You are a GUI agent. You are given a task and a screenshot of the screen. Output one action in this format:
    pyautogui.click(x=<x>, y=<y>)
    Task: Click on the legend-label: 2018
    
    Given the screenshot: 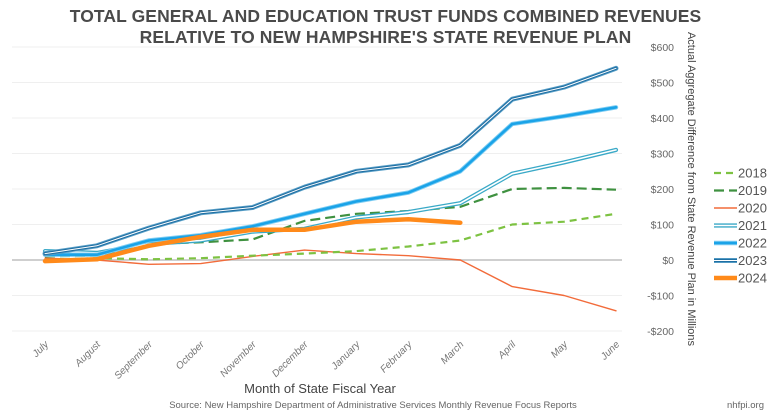 What is the action you would take?
    pyautogui.click(x=752, y=173)
    